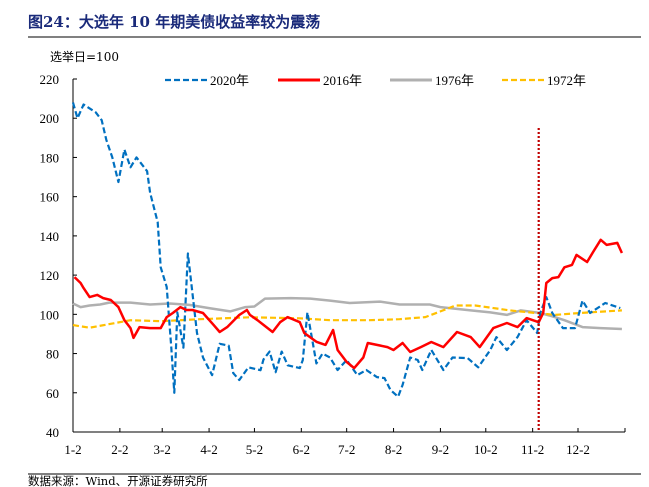 The width and height of the screenshot is (649, 487). Describe the element at coordinates (52, 432) in the screenshot. I see `y-tick-label: 40` at that location.